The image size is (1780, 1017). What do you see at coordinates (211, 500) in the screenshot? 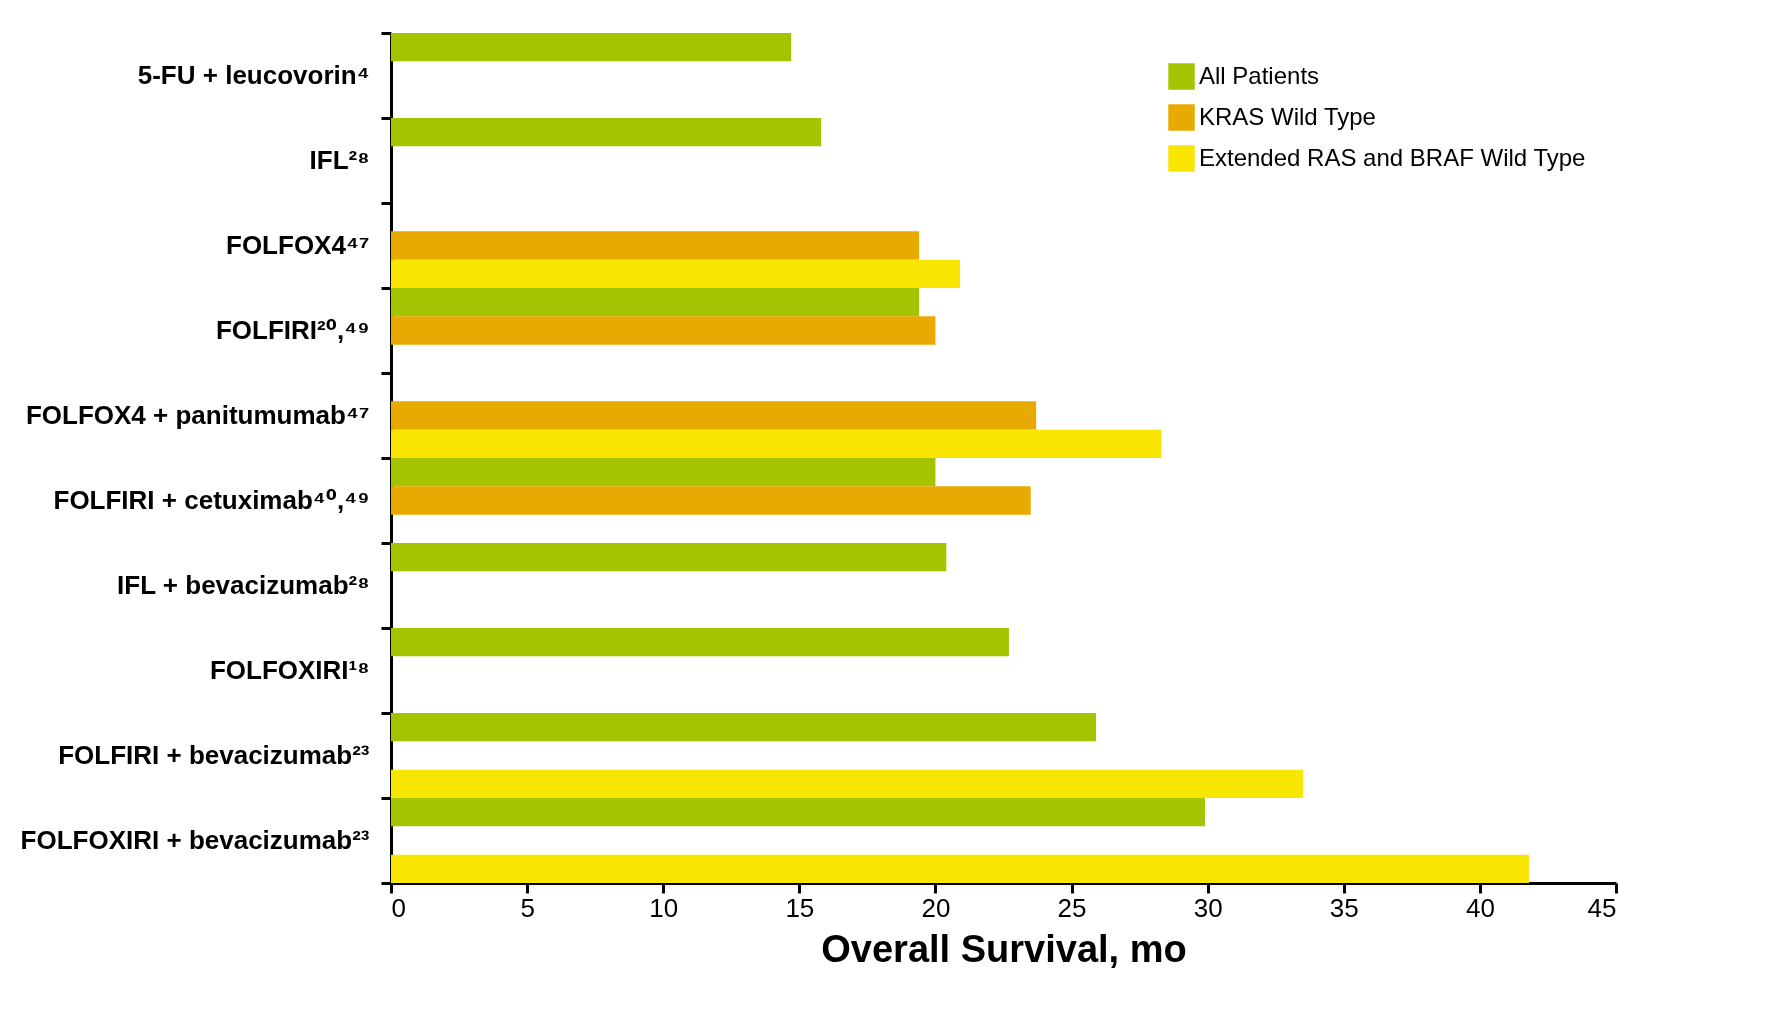
I see `y-tick-label: FOLFIRI + cetuximab⁴⁰,⁴⁹` at bounding box center [211, 500].